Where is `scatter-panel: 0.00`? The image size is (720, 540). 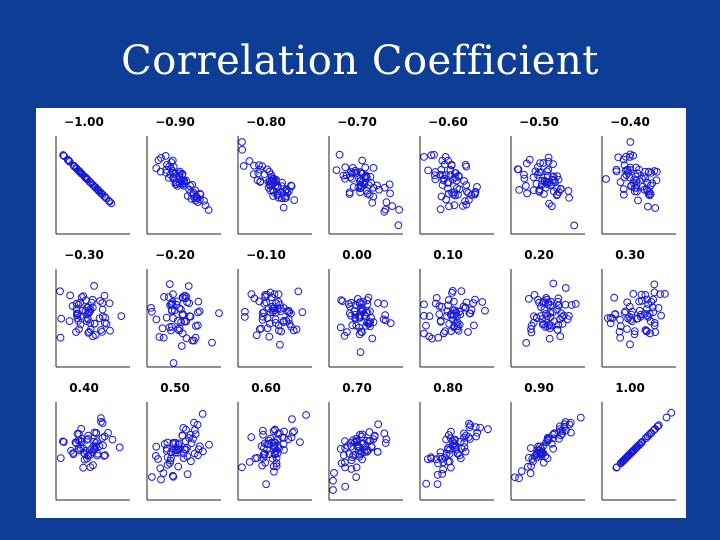 scatter-panel: 0.00 is located at coordinates (365, 308).